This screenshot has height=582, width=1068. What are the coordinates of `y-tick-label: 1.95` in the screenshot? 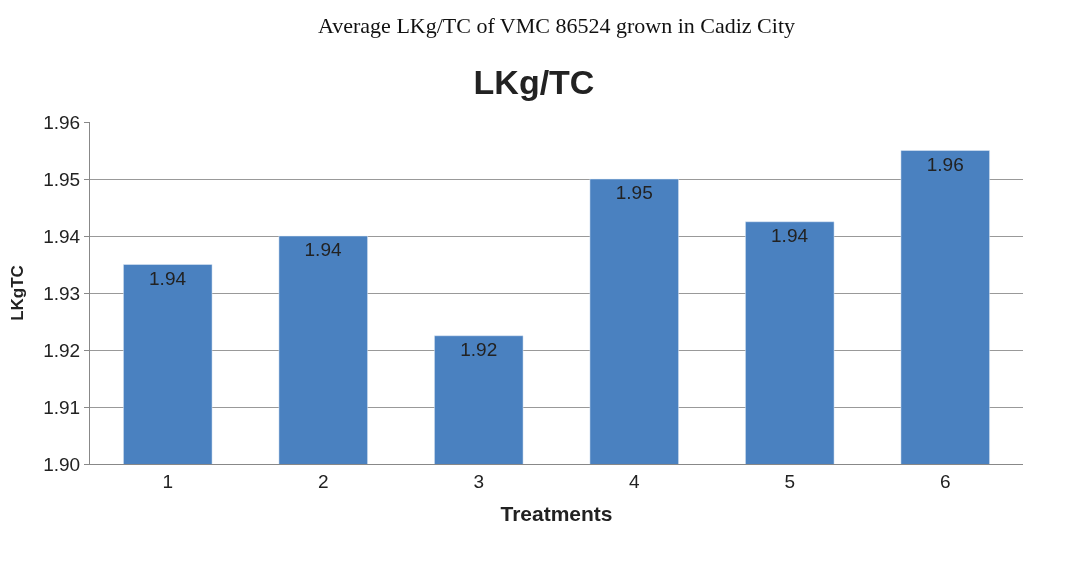 It's located at (62, 179).